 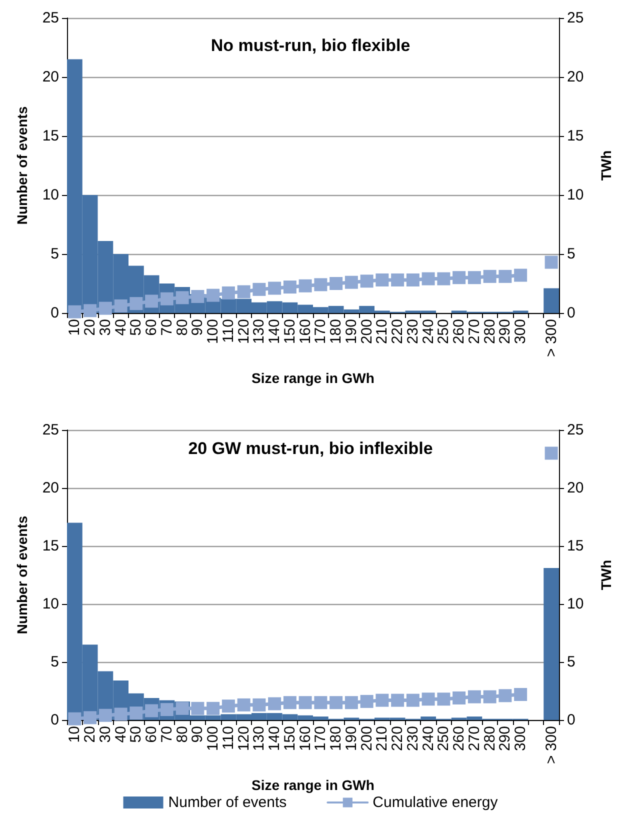 What do you see at coordinates (213, 331) in the screenshot?
I see `x-tick-label: 100` at bounding box center [213, 331].